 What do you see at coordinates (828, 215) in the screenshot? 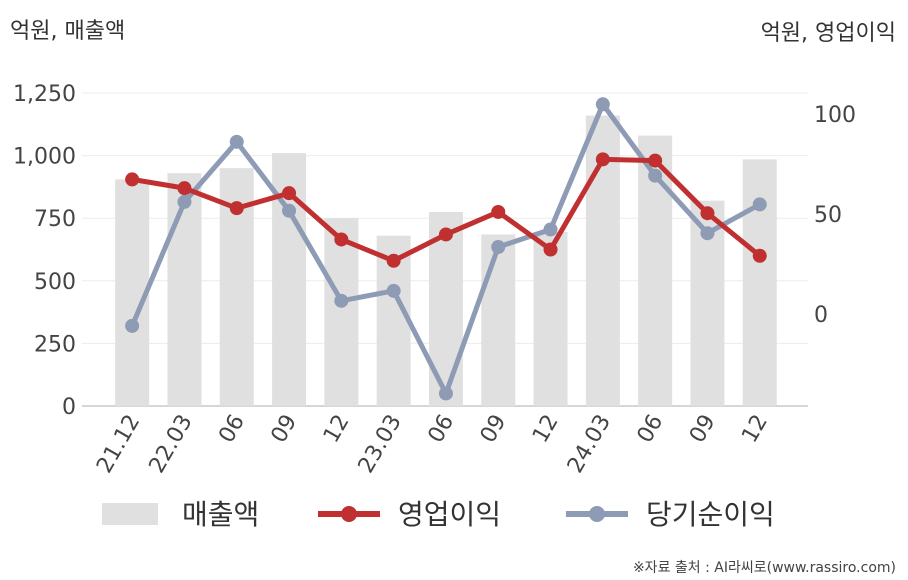
I see `right-tick-label: 50` at bounding box center [828, 215].